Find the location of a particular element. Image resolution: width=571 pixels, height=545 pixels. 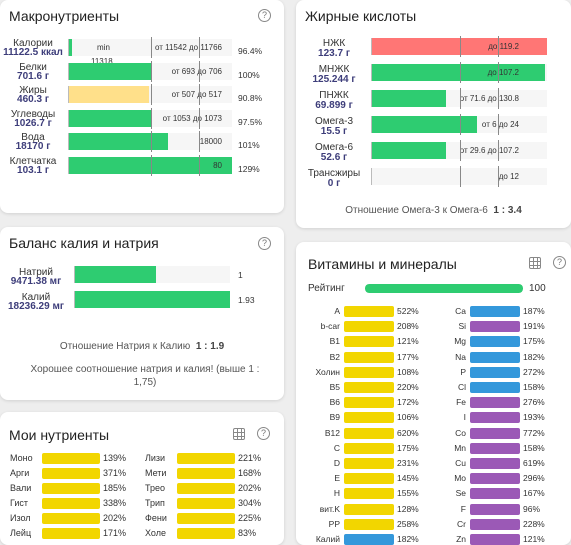

fatty-name: НЖК is located at coordinates (334, 43).